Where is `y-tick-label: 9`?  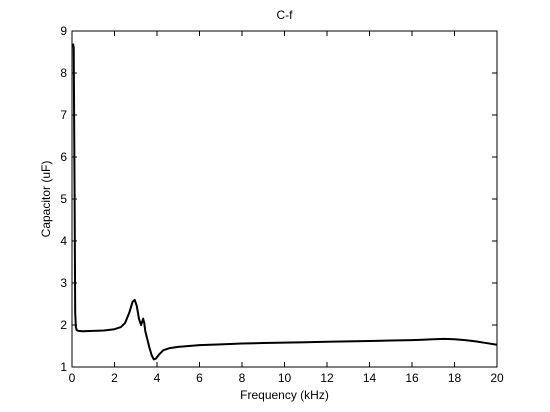 y-tick-label: 9 is located at coordinates (63, 31).